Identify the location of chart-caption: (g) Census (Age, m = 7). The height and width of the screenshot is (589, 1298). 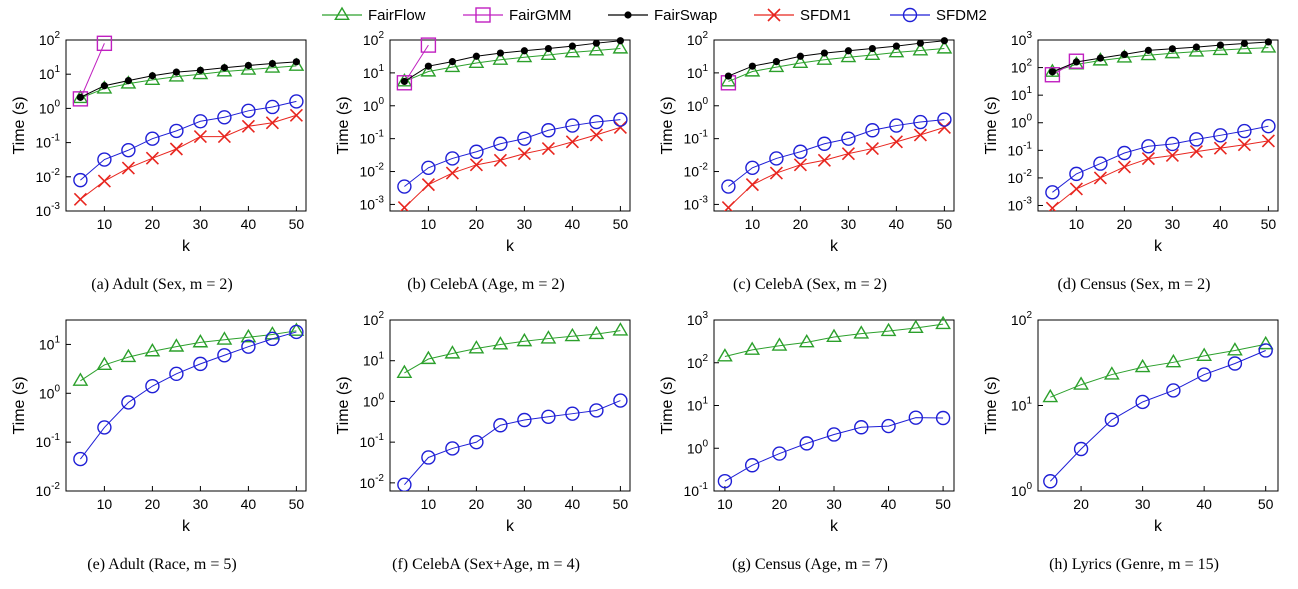
(810, 565).